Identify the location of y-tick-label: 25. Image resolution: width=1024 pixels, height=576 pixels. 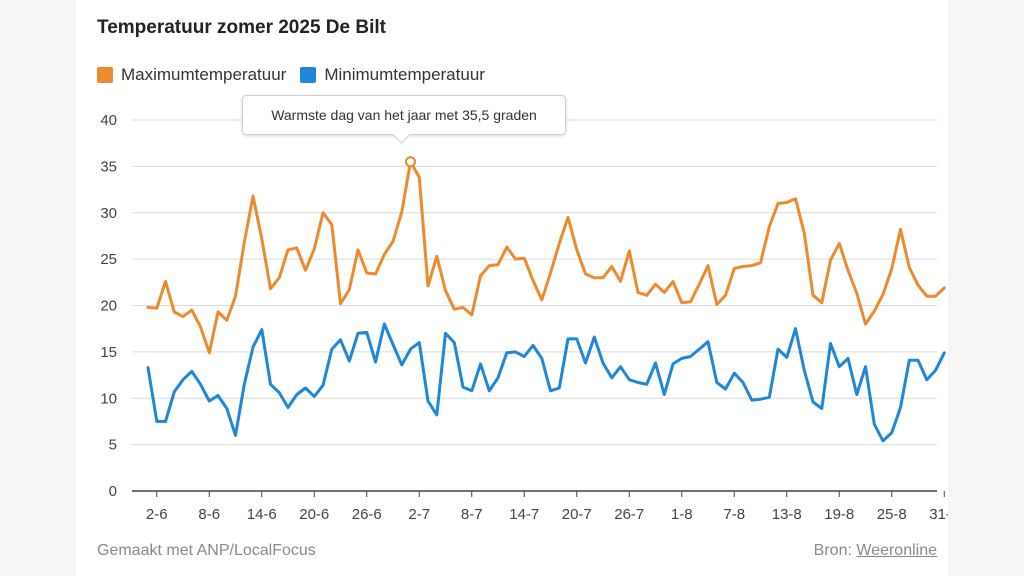
(108, 259).